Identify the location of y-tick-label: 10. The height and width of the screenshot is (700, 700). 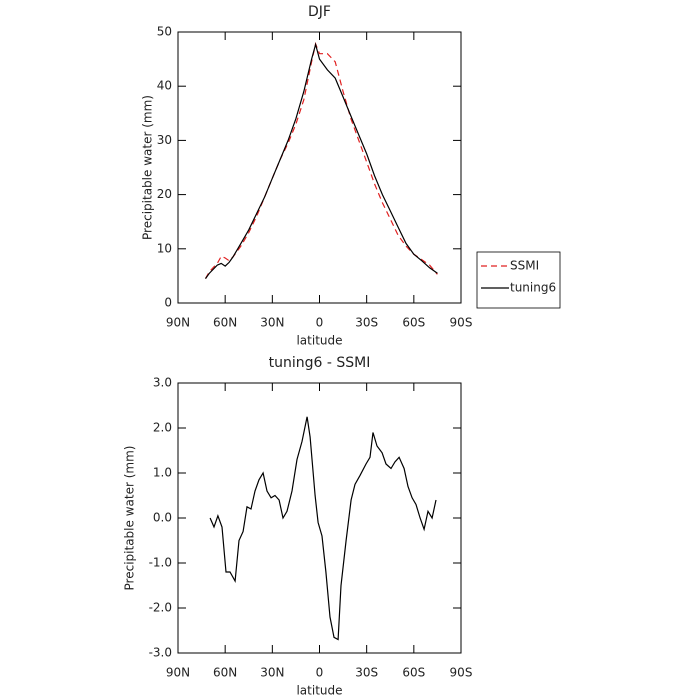
(164, 248).